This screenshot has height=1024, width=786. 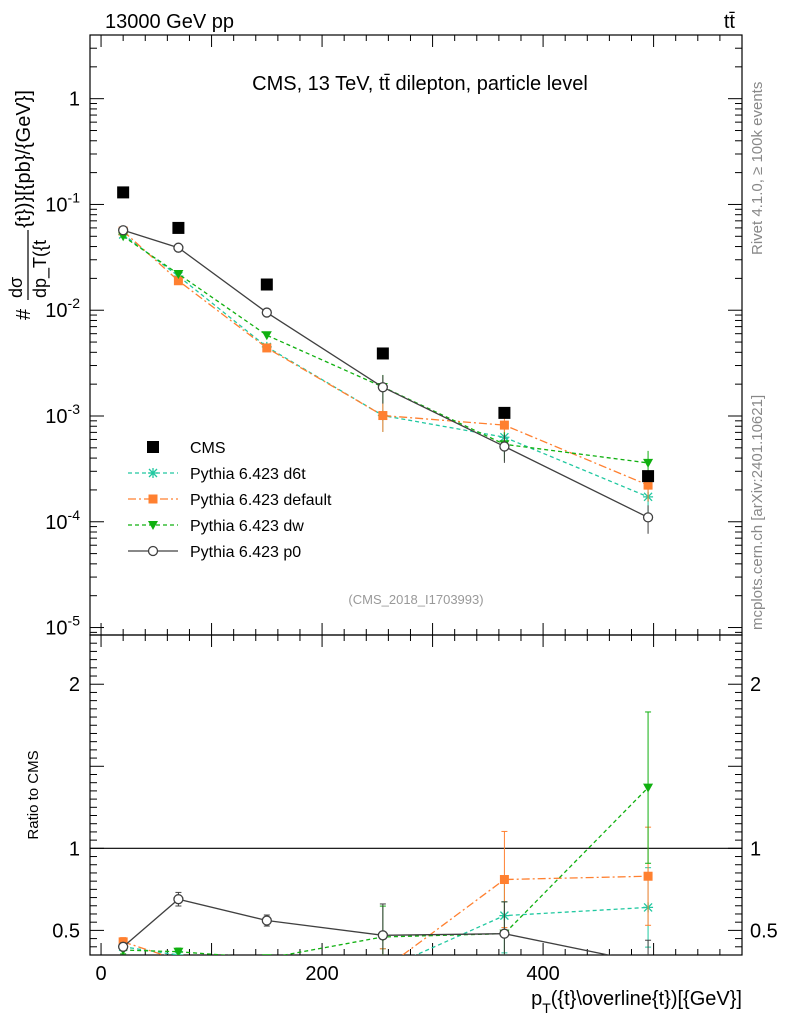 What do you see at coordinates (248, 474) in the screenshot?
I see `legend-label-d6t: Pythia 6.423 d6t` at bounding box center [248, 474].